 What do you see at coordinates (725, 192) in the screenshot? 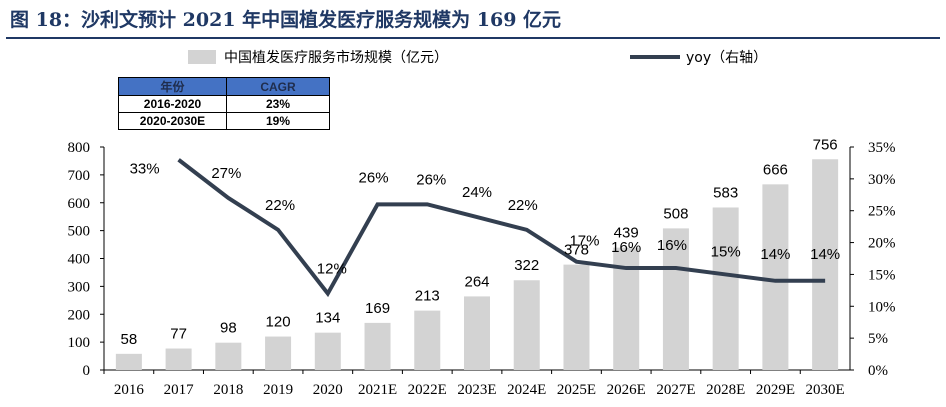
I see `bar-value-label: 583` at bounding box center [725, 192].